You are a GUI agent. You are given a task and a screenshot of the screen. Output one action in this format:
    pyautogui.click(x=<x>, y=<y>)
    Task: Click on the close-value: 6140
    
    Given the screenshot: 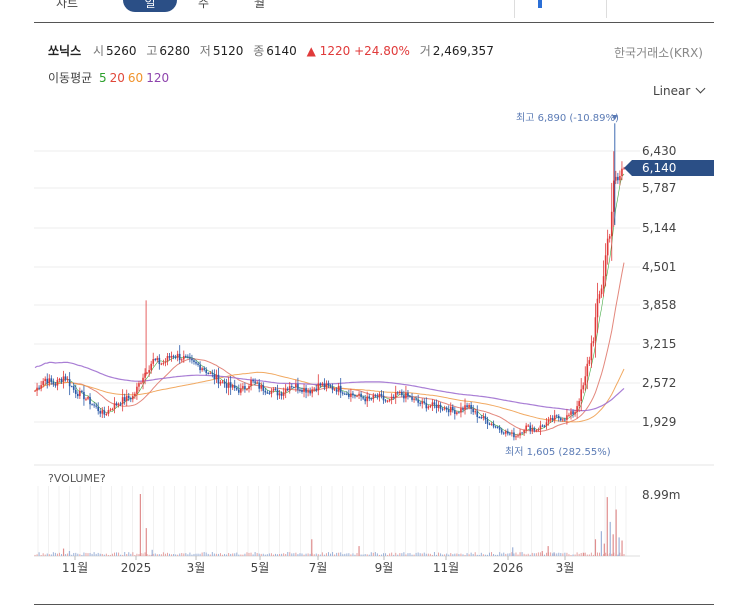 What is the action you would take?
    pyautogui.click(x=281, y=51)
    